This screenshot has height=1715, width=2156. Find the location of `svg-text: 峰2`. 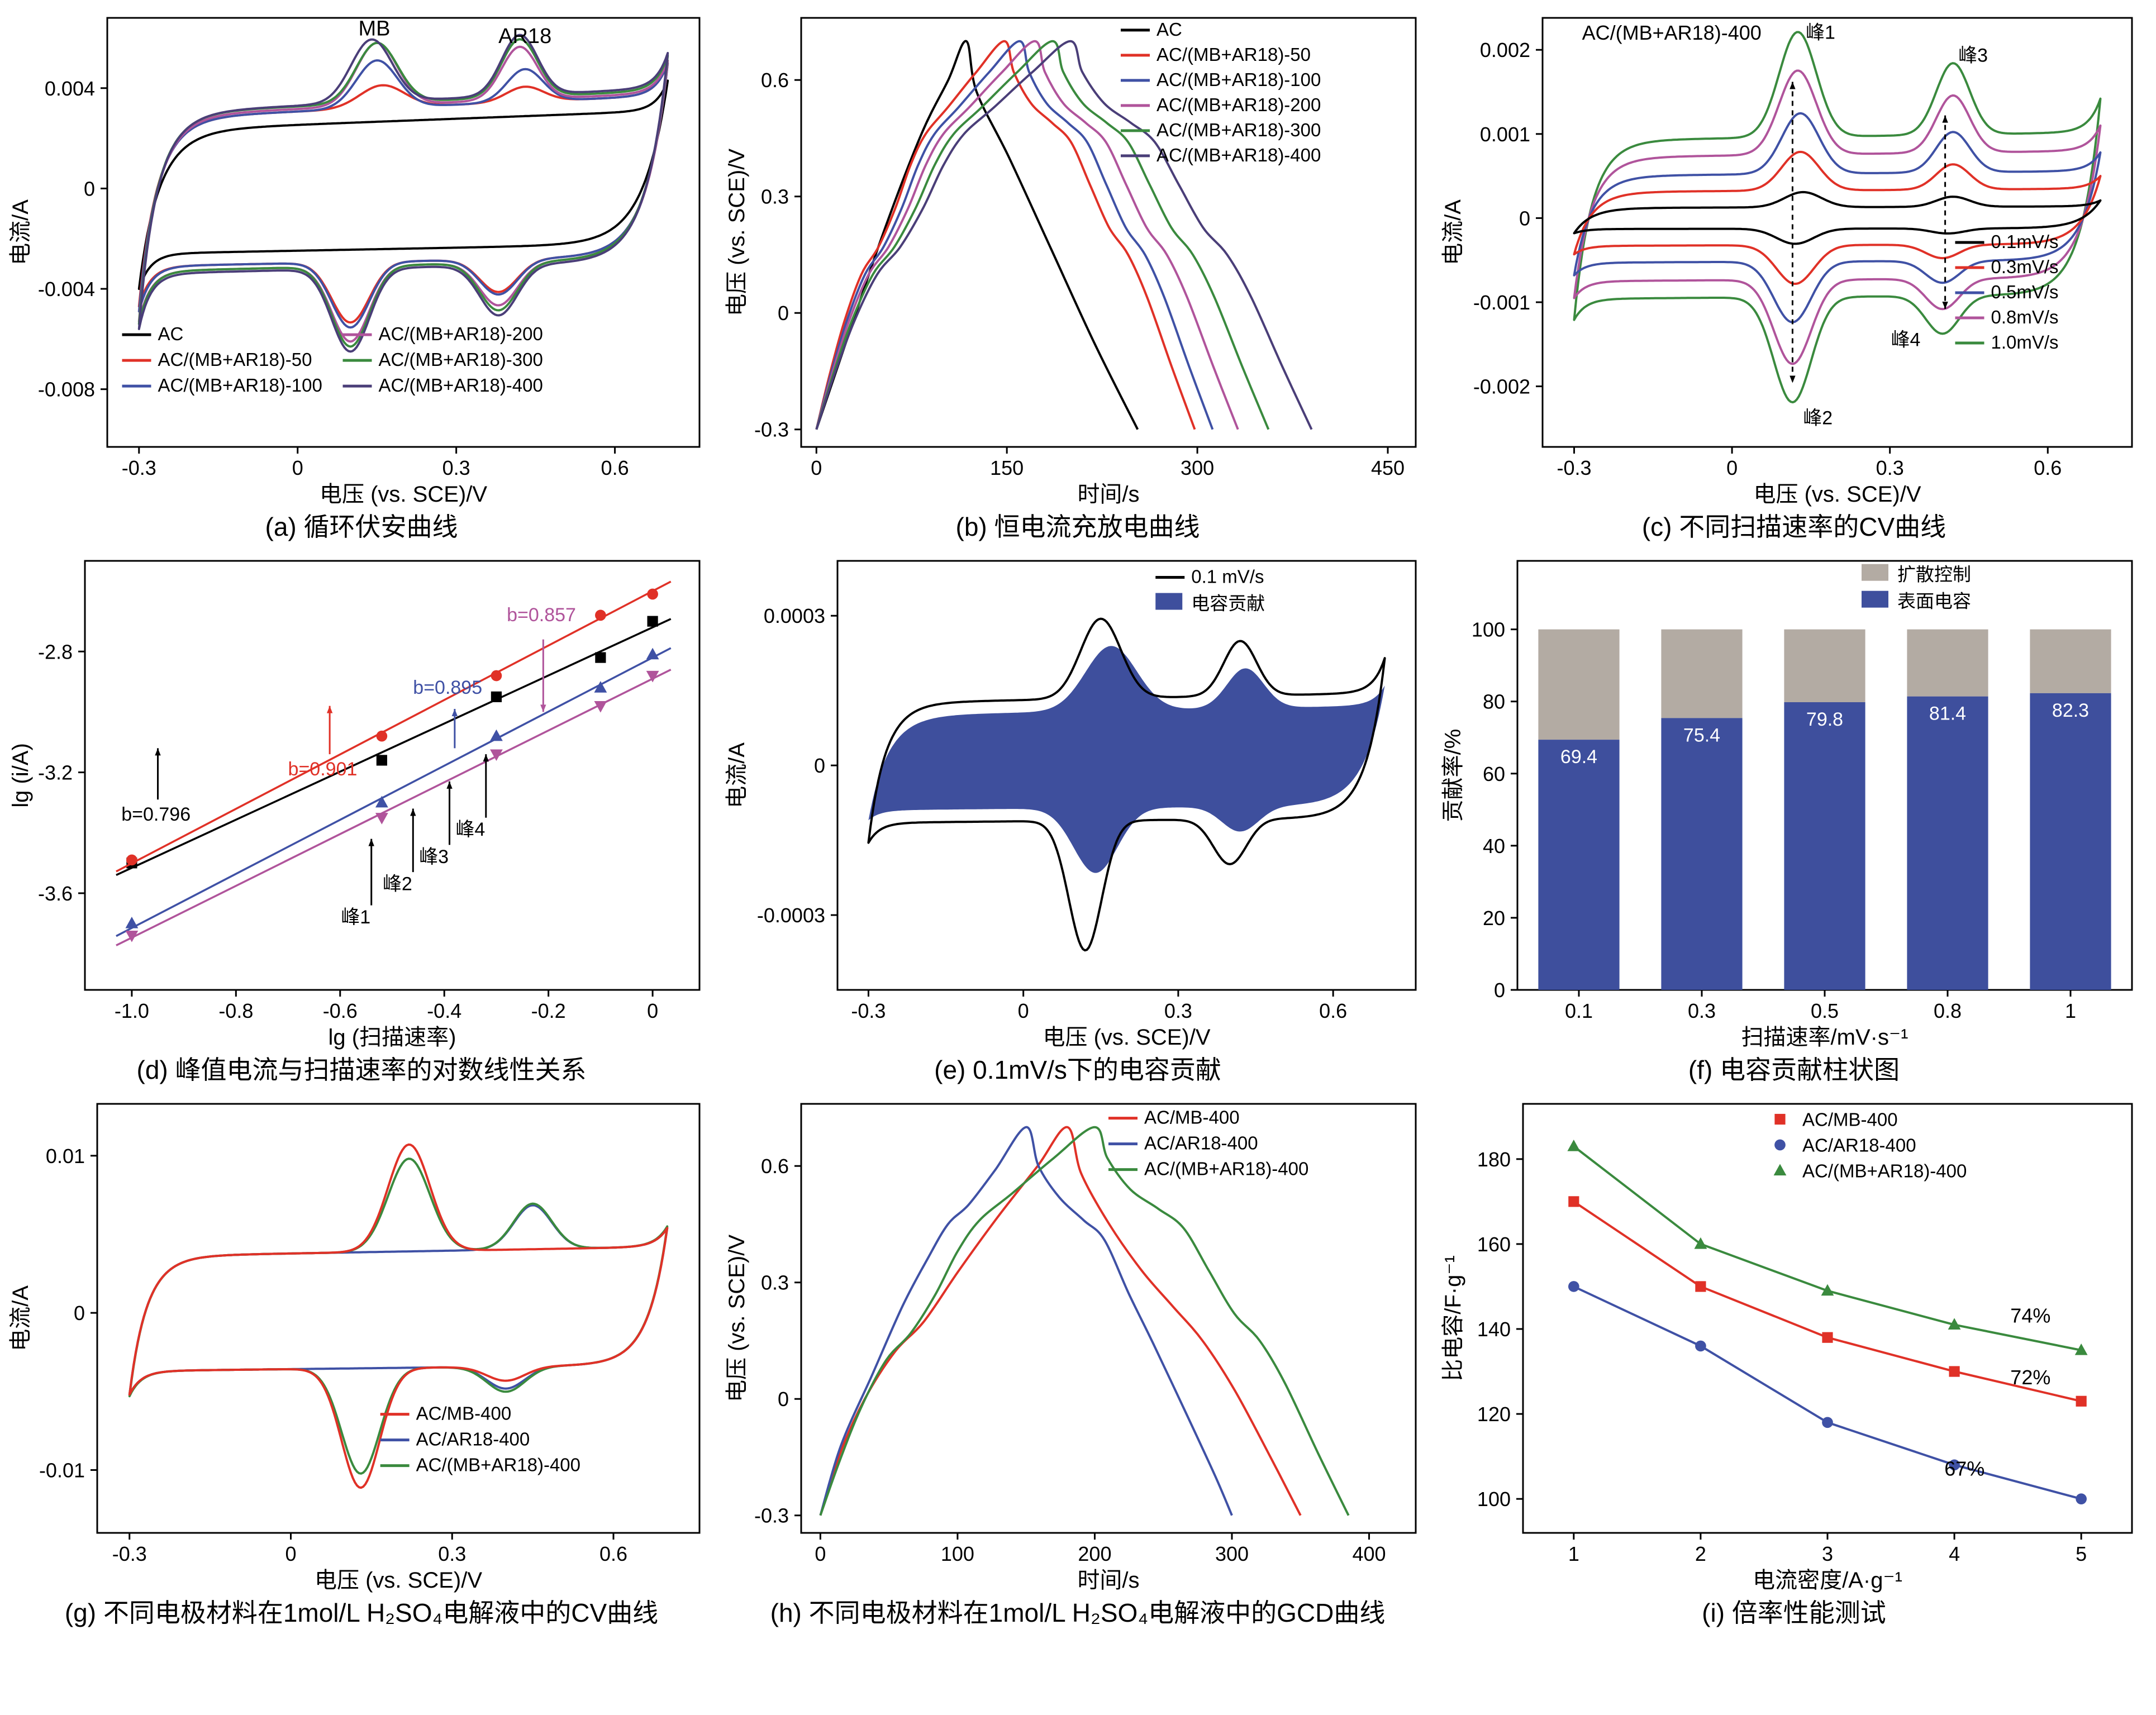

svg-text: 峰2 is located at coordinates (1818, 418).